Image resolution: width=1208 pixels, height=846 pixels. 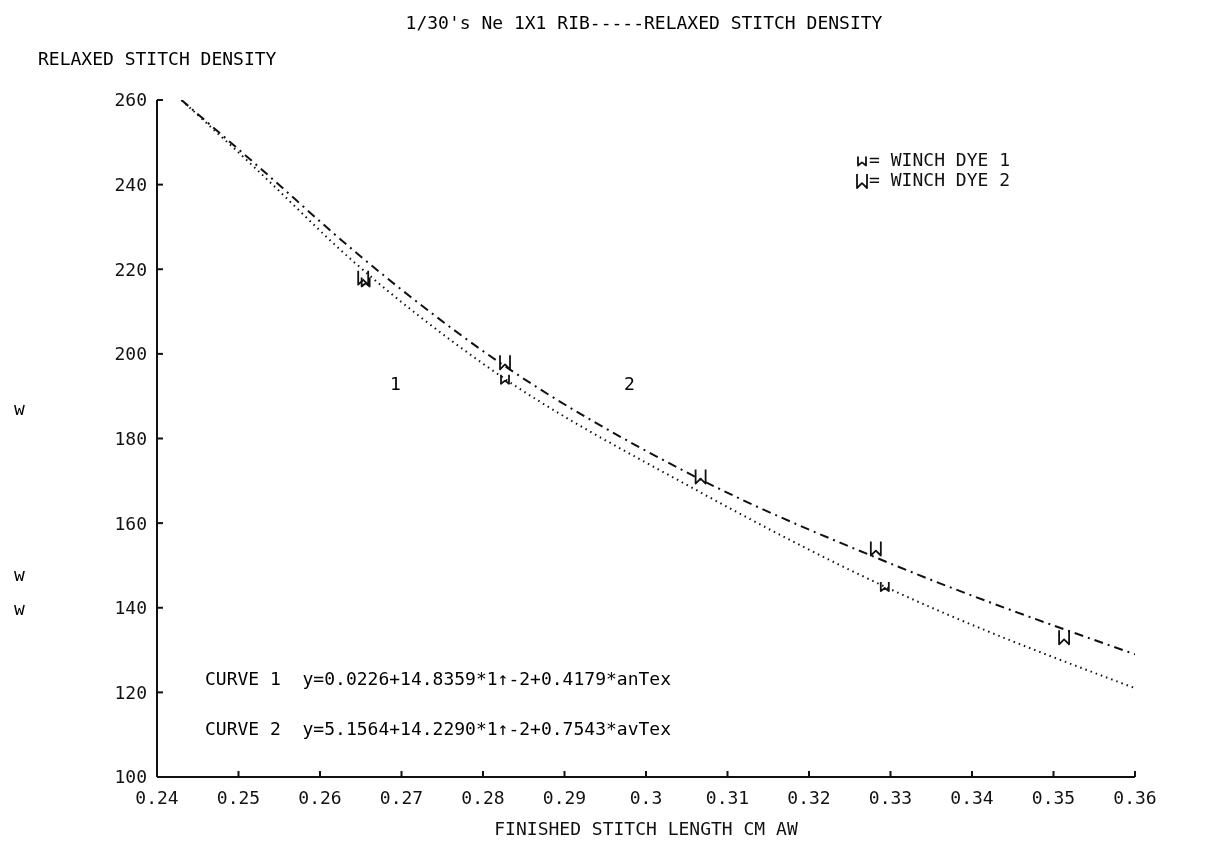 What do you see at coordinates (395, 383) in the screenshot?
I see `annotation: 1` at bounding box center [395, 383].